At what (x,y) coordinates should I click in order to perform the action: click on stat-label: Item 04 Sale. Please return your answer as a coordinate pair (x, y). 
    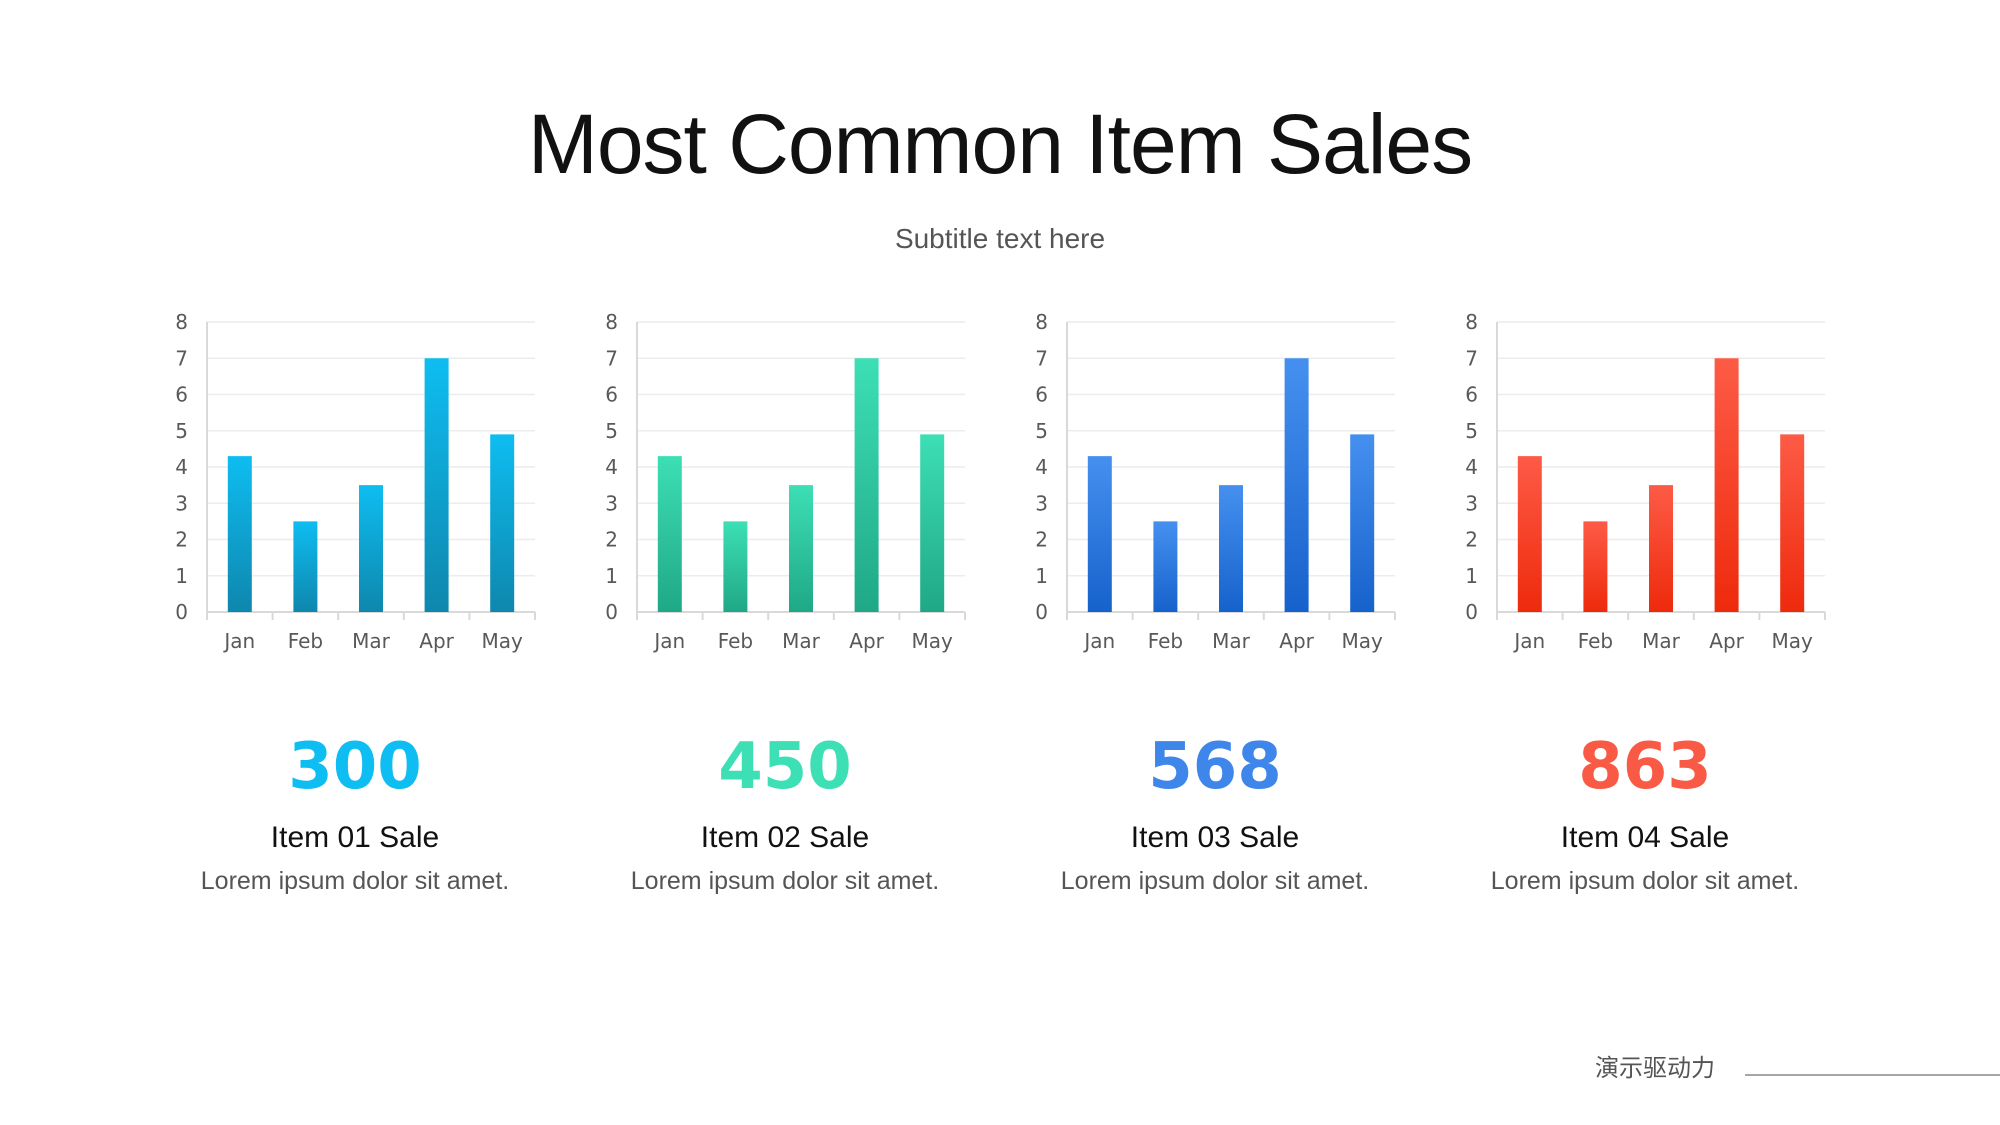
    Looking at the image, I should click on (1645, 837).